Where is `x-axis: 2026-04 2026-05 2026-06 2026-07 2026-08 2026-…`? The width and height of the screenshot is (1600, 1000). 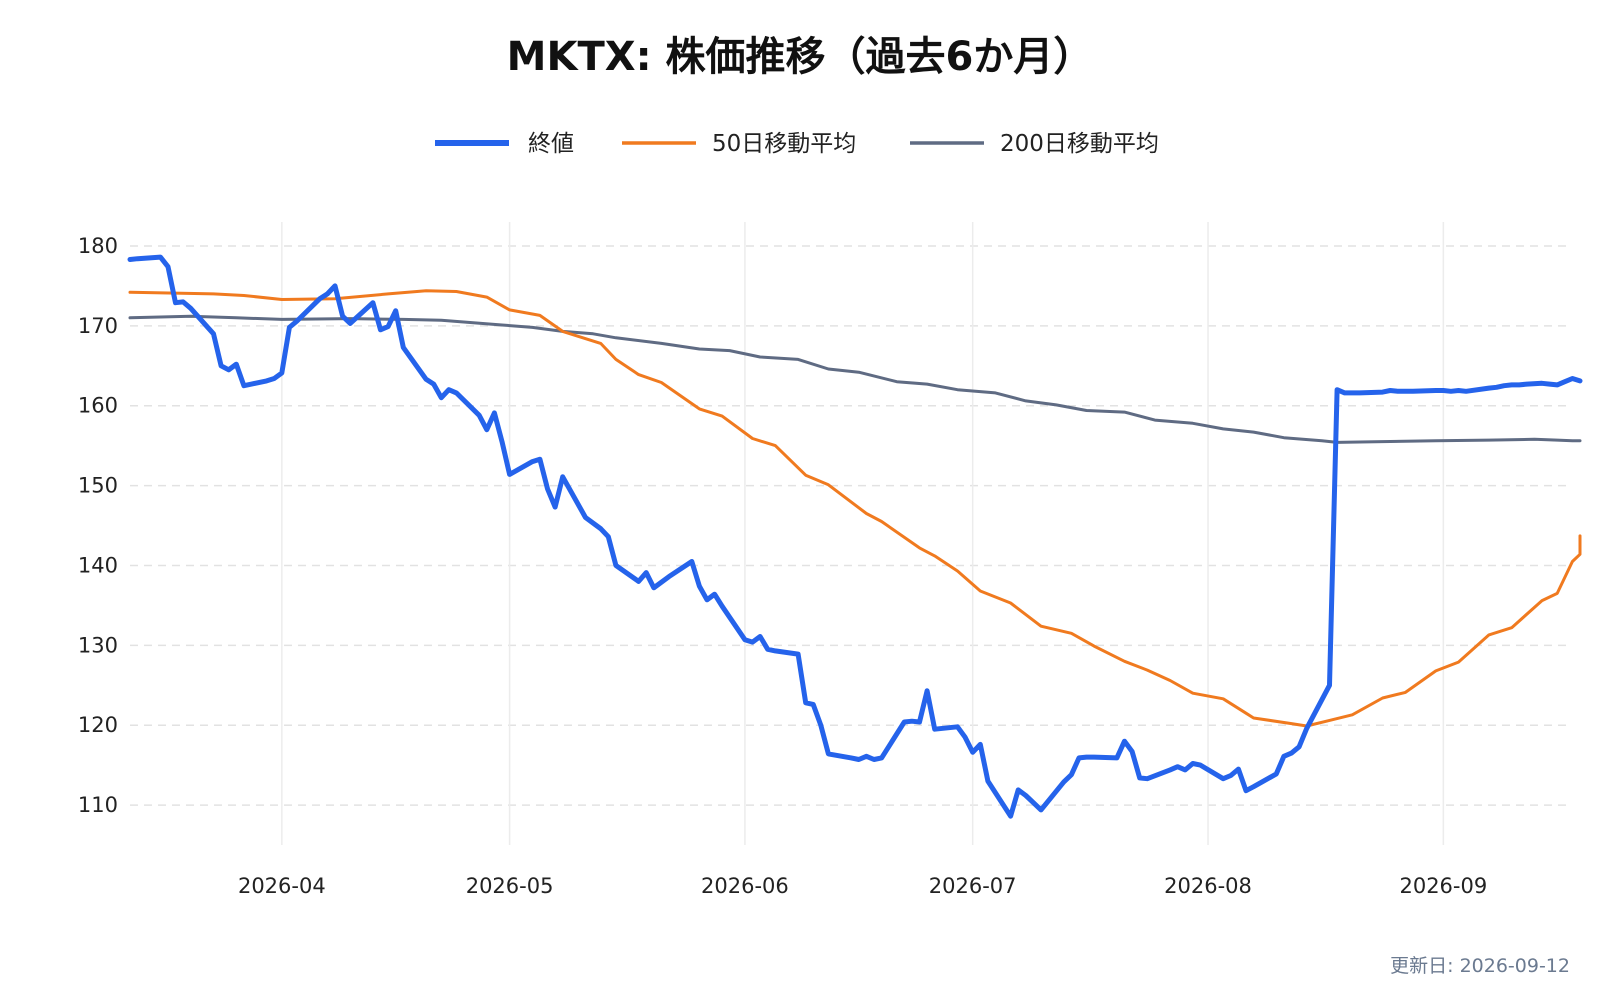 x-axis: 2026-04 2026-05 2026-06 2026-07 2026-08 2026-… is located at coordinates (862, 886).